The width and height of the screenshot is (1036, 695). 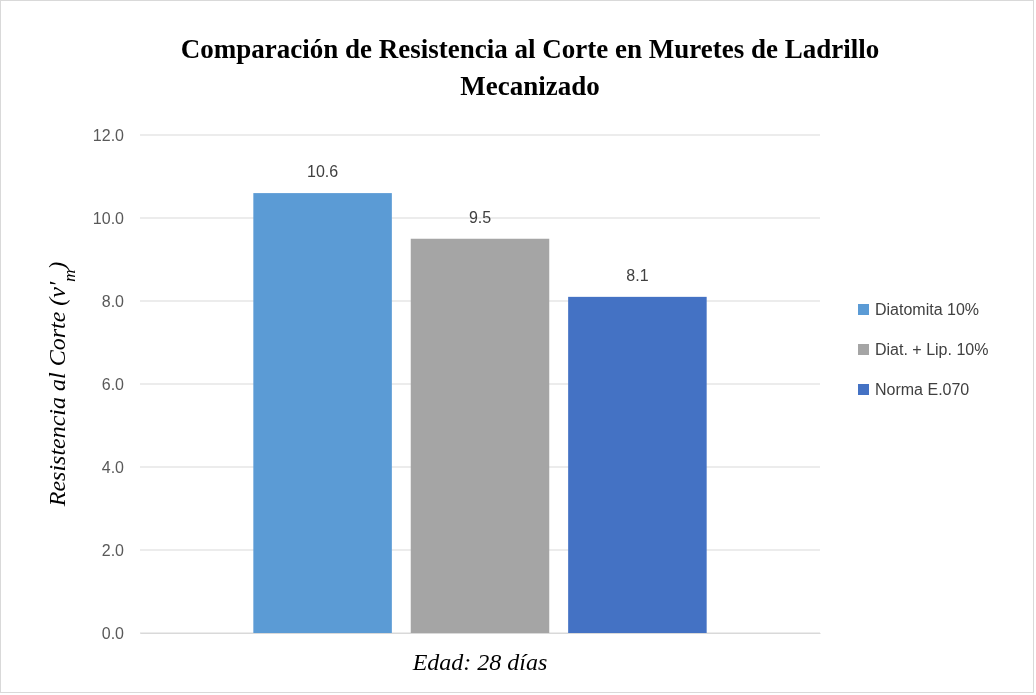 I want to click on y-tick-label: 4.0, so click(x=113, y=467).